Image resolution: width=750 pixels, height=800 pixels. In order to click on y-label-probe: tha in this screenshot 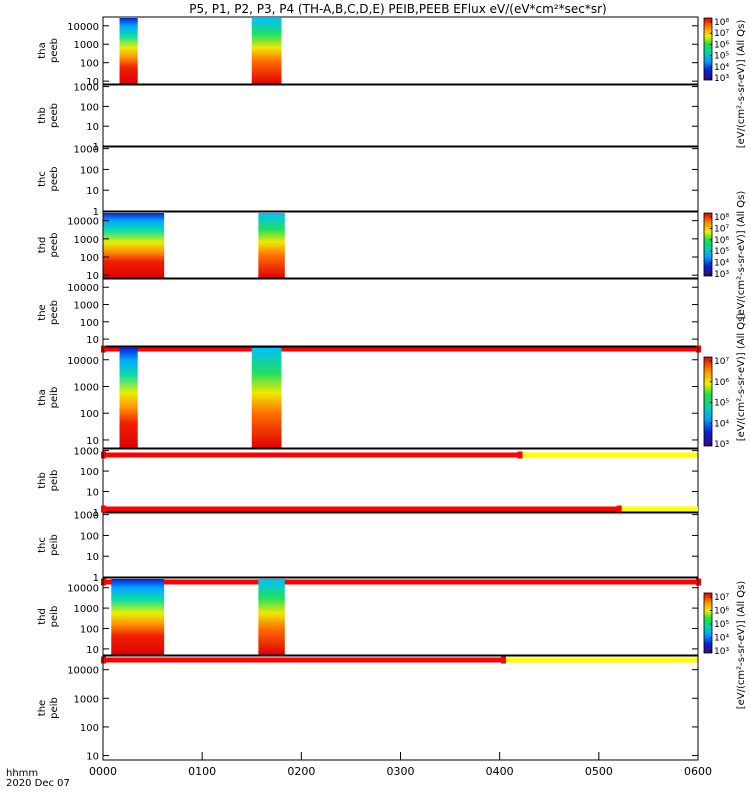, I will do `click(42, 50)`.